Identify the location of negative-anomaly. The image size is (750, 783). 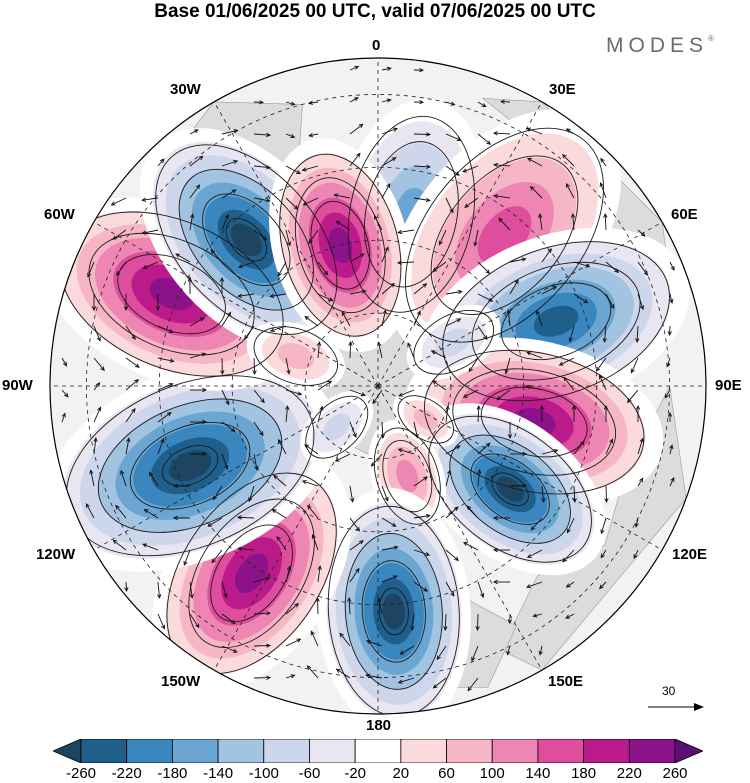
(453, 342).